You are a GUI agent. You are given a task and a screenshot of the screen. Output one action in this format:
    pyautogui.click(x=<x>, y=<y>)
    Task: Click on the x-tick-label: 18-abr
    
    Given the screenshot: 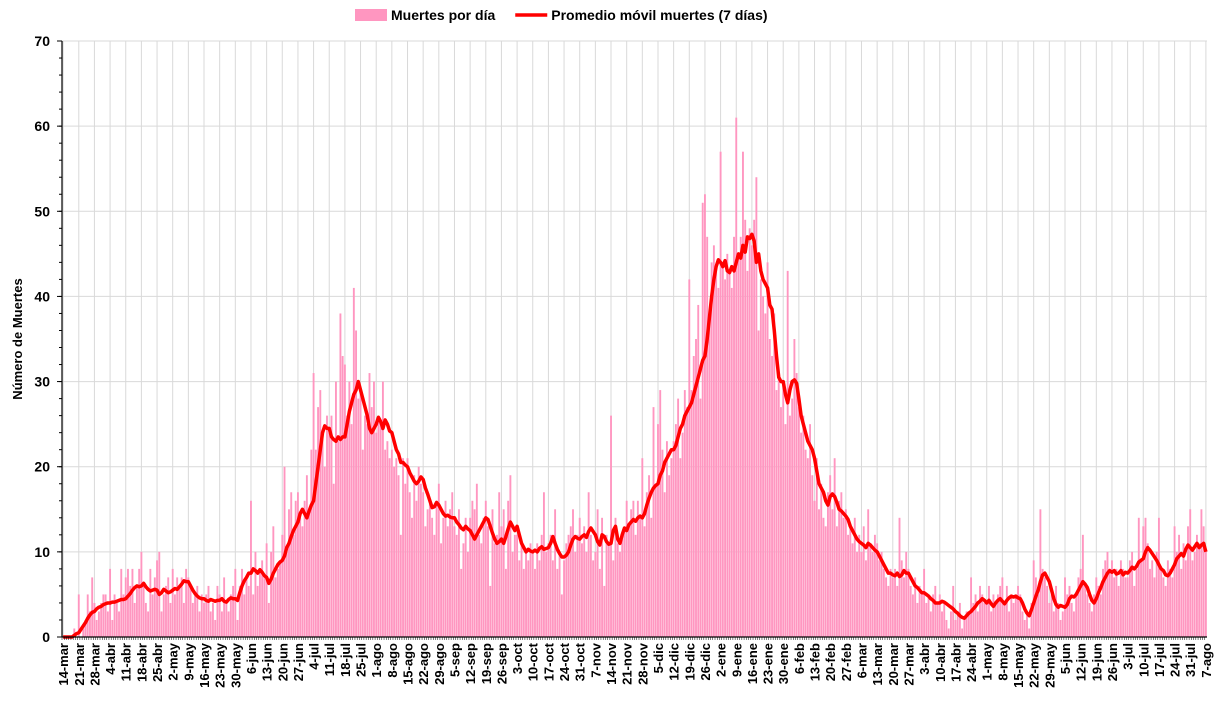 What is the action you would take?
    pyautogui.click(x=141, y=662)
    